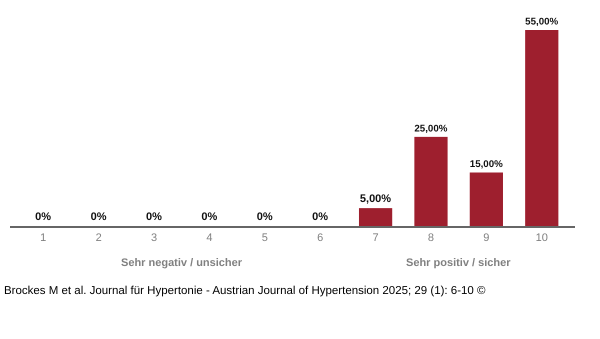  What do you see at coordinates (431, 128) in the screenshot?
I see `data-label: 25,00%` at bounding box center [431, 128].